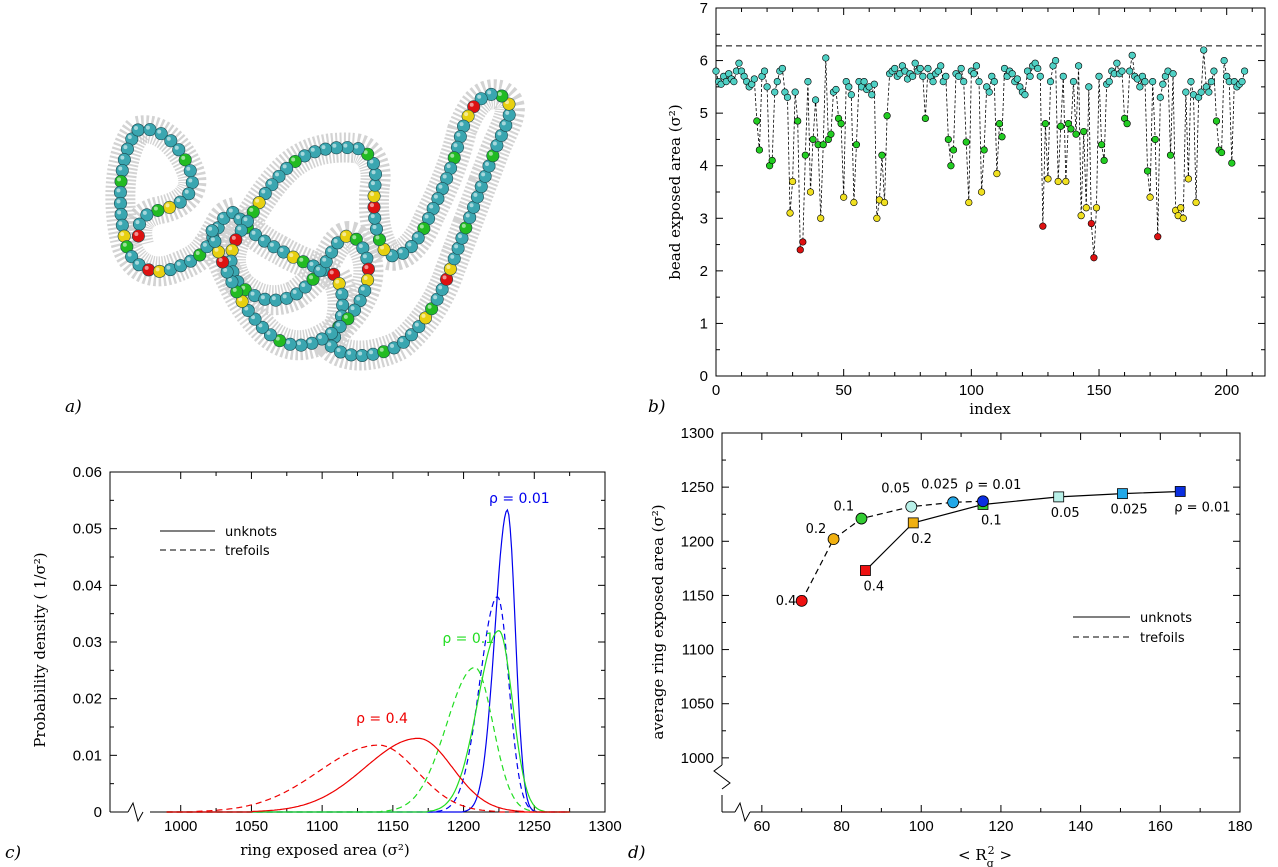 This screenshot has height=867, width=1278. Describe the element at coordinates (985, 855) in the screenshot. I see `chart-d-xlabel: < Rg2 >` at that location.